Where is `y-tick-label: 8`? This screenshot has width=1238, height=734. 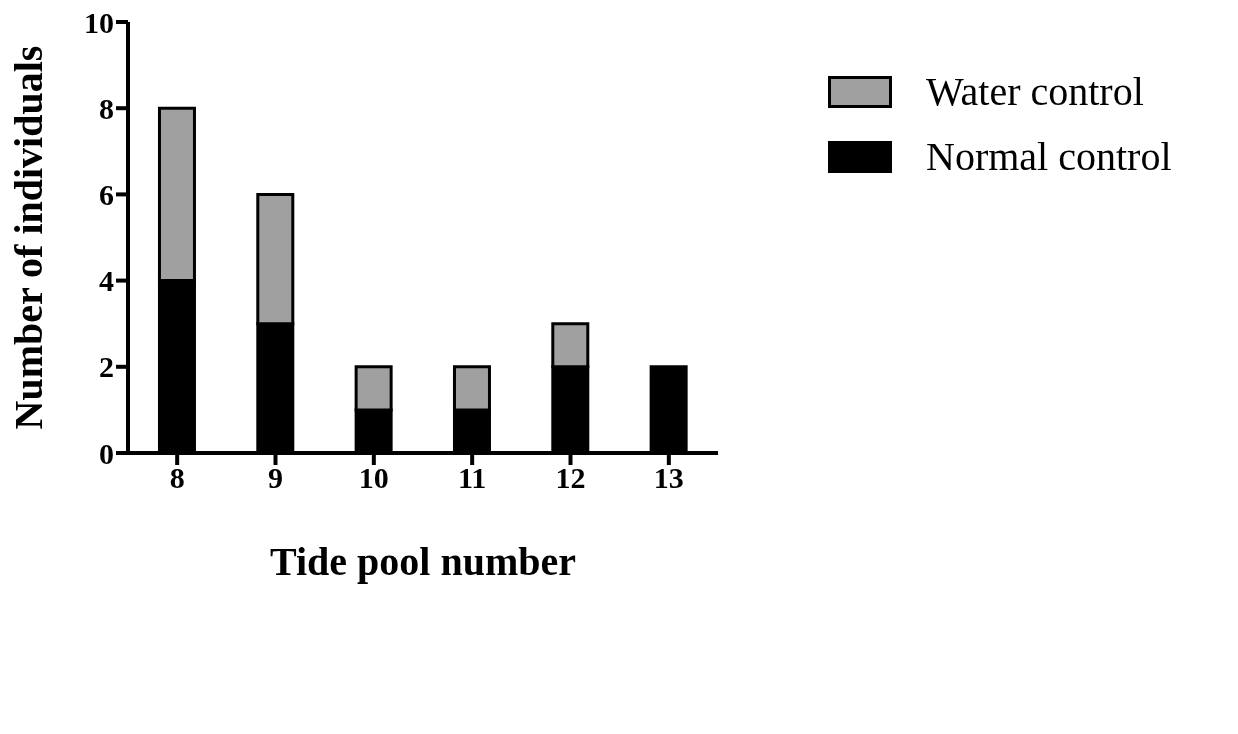 y-tick-label: 8 is located at coordinates (106, 108).